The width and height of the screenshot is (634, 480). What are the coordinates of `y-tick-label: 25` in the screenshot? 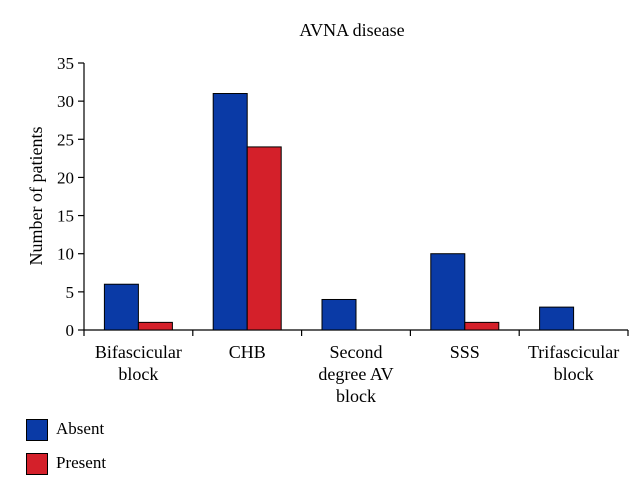 It's located at (65, 139).